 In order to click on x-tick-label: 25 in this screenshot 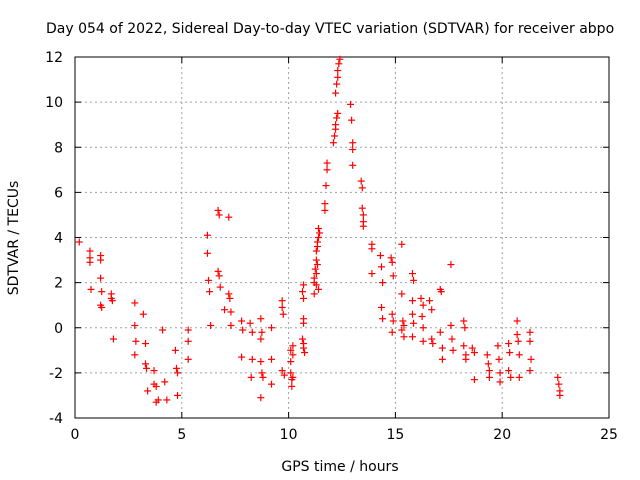, I will do `click(609, 435)`.